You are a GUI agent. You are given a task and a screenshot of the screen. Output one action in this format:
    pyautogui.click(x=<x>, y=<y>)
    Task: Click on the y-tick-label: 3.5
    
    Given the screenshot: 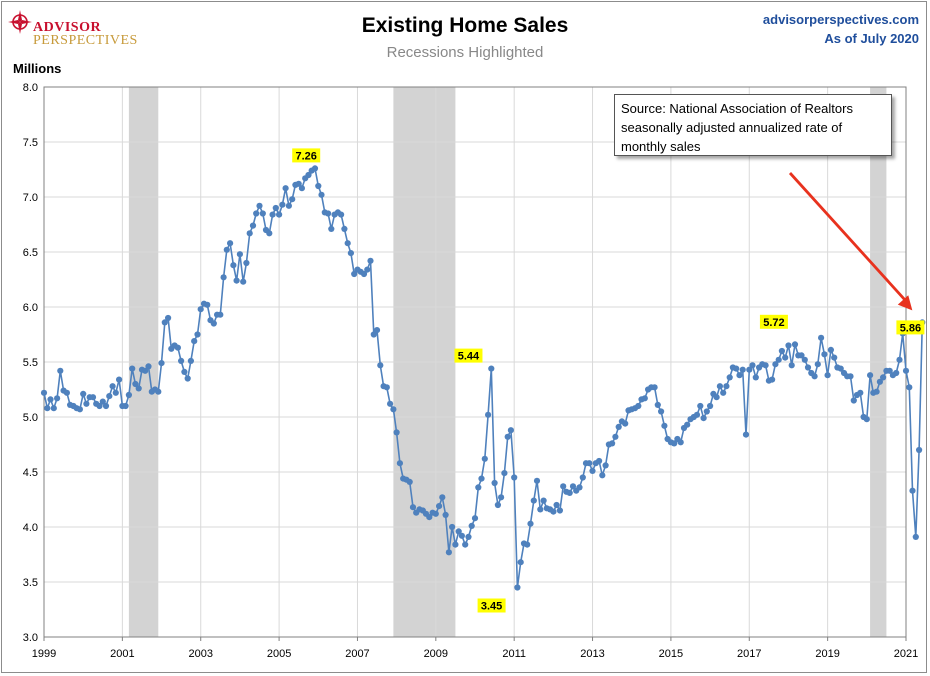 What is the action you would take?
    pyautogui.click(x=30, y=583)
    